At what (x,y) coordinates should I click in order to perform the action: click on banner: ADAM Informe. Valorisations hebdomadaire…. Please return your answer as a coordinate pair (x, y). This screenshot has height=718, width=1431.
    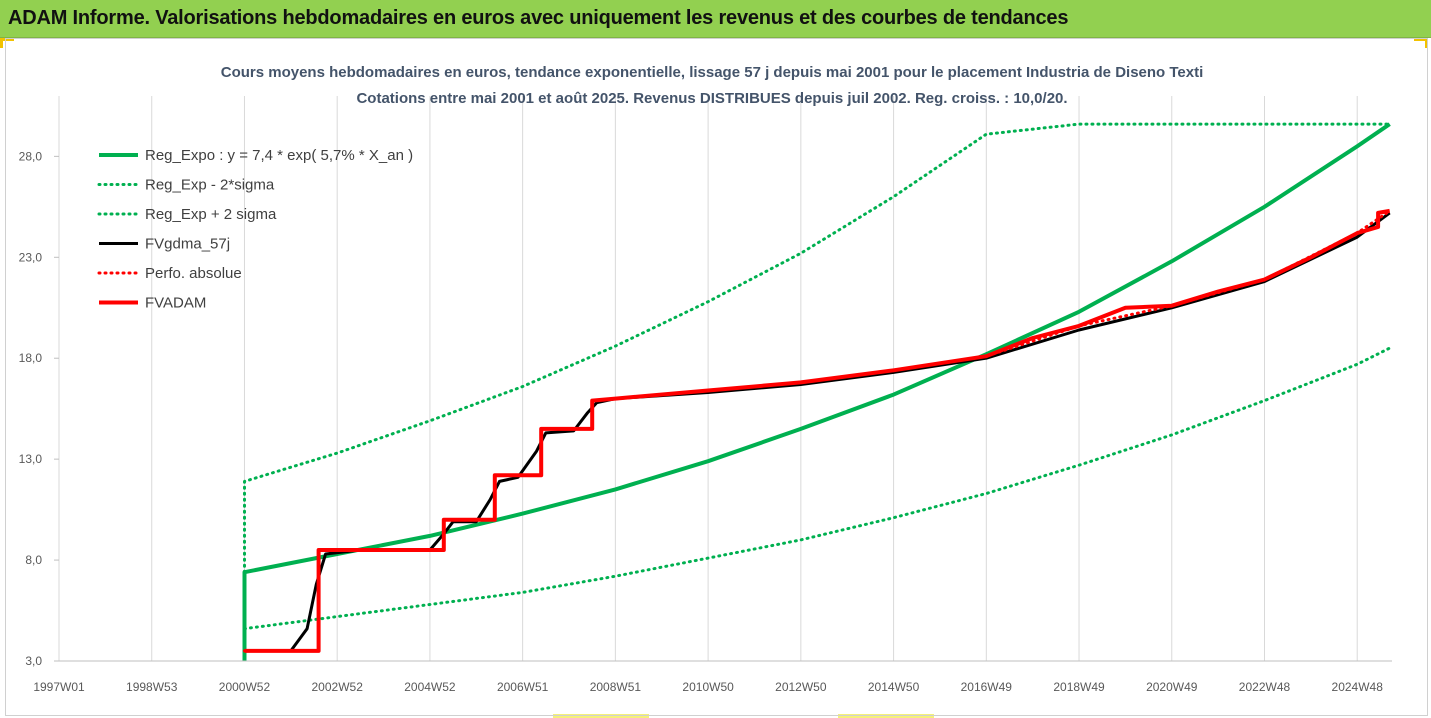
    Looking at the image, I should click on (715, 19).